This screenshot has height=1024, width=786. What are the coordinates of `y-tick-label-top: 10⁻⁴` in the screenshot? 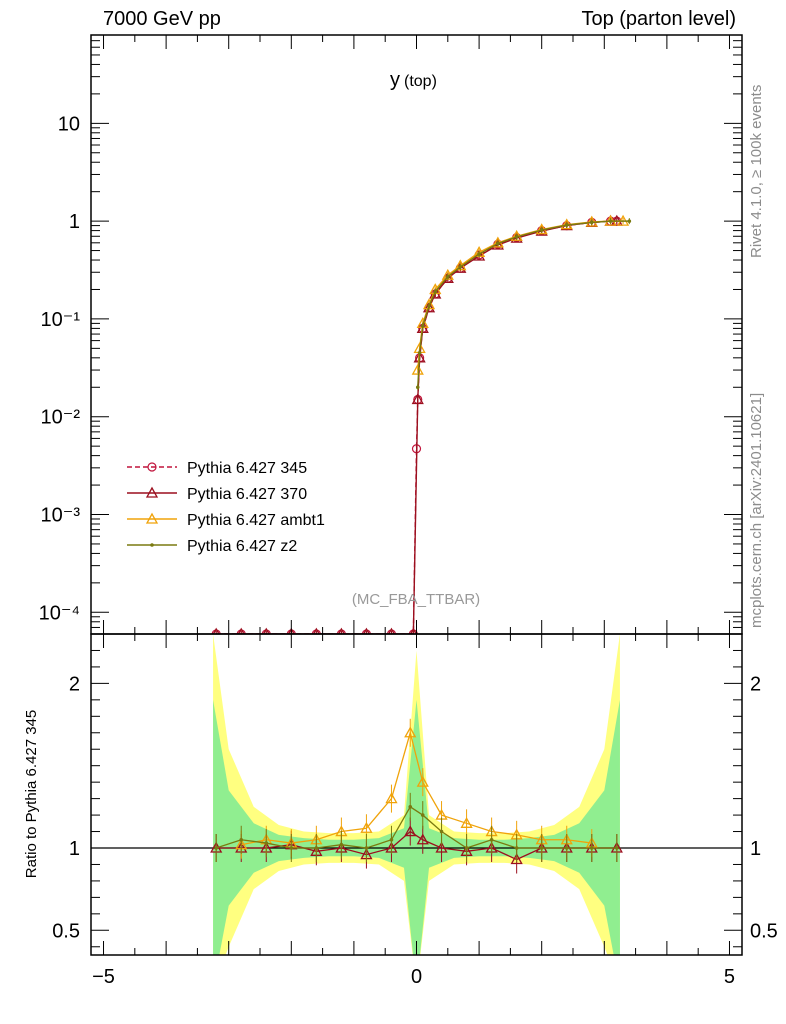 It's located at (59, 613).